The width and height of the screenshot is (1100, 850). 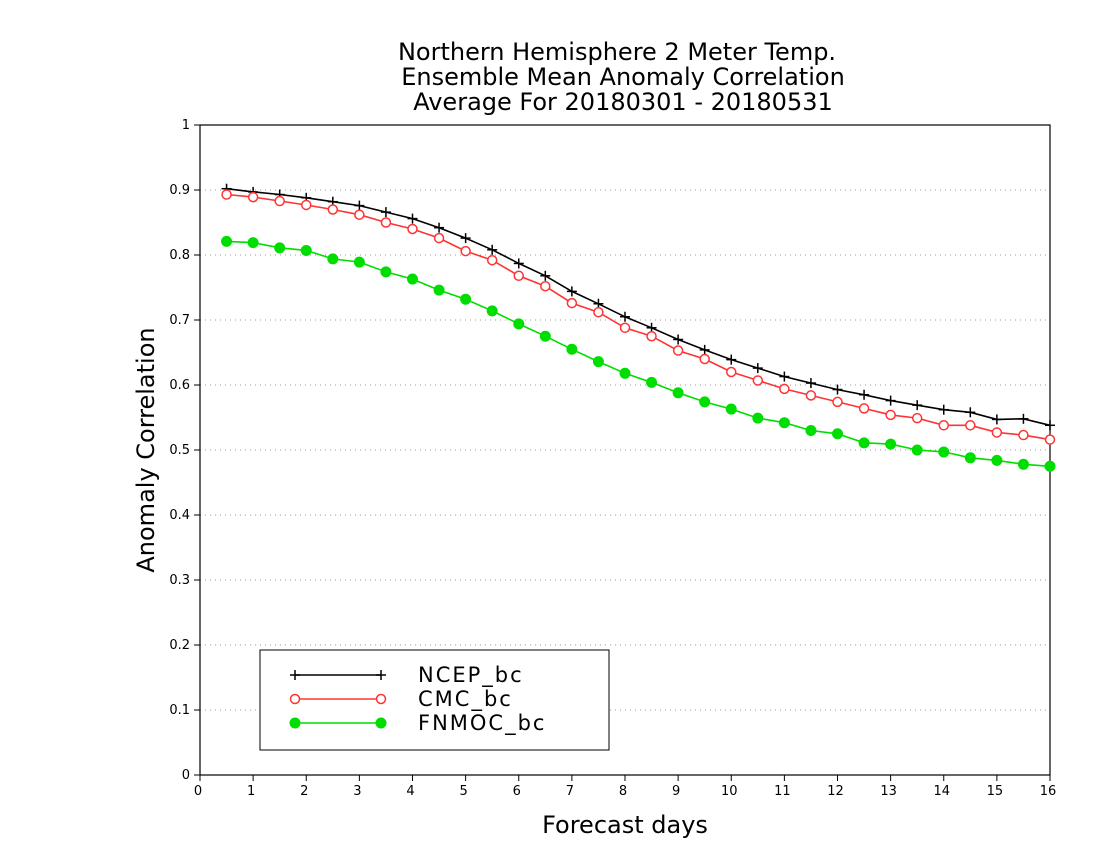 What do you see at coordinates (888, 791) in the screenshot?
I see `x-tick-label: 13` at bounding box center [888, 791].